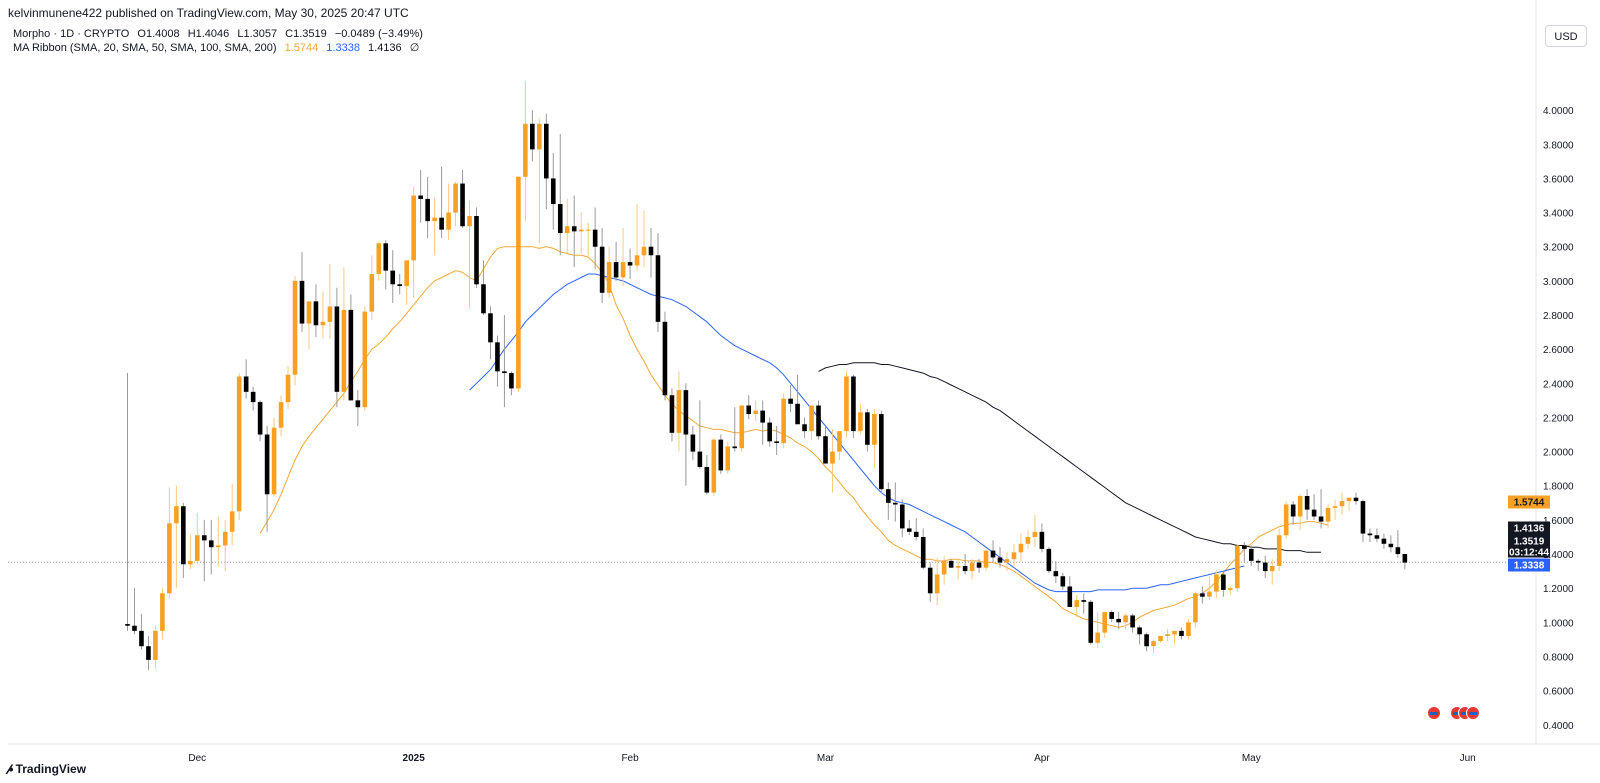  I want to click on y-tick-label: 2.2000, so click(1558, 418).